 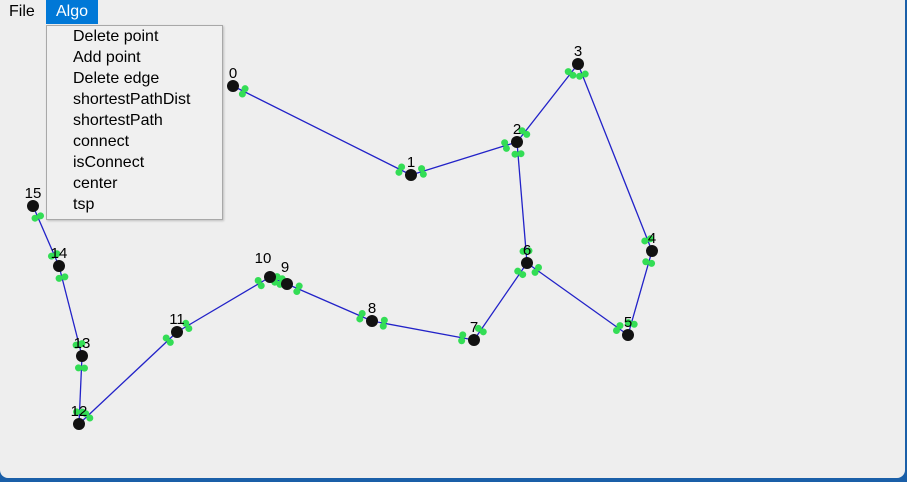 What do you see at coordinates (109, 162) in the screenshot?
I see `menu-item-is-connect: isConnect` at bounding box center [109, 162].